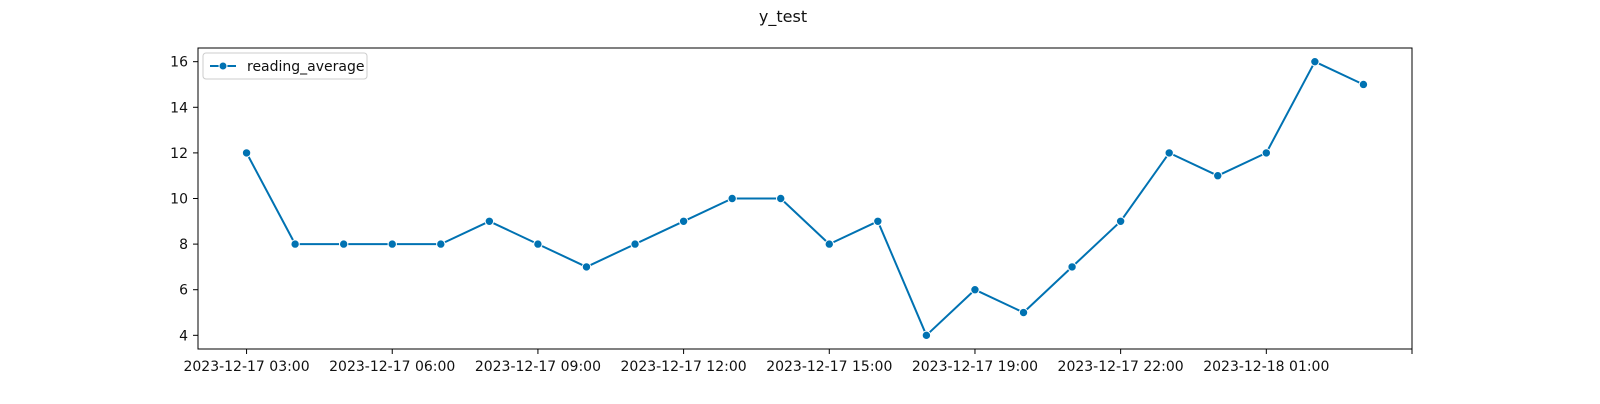 The height and width of the screenshot is (404, 1600). Describe the element at coordinates (1121, 367) in the screenshot. I see `x-tick-label: 2023-12-17 22:00` at that location.